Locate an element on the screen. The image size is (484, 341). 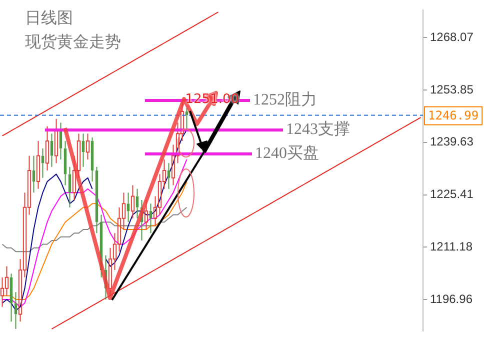
ref-line-label: 1252阻力 is located at coordinates (285, 99).